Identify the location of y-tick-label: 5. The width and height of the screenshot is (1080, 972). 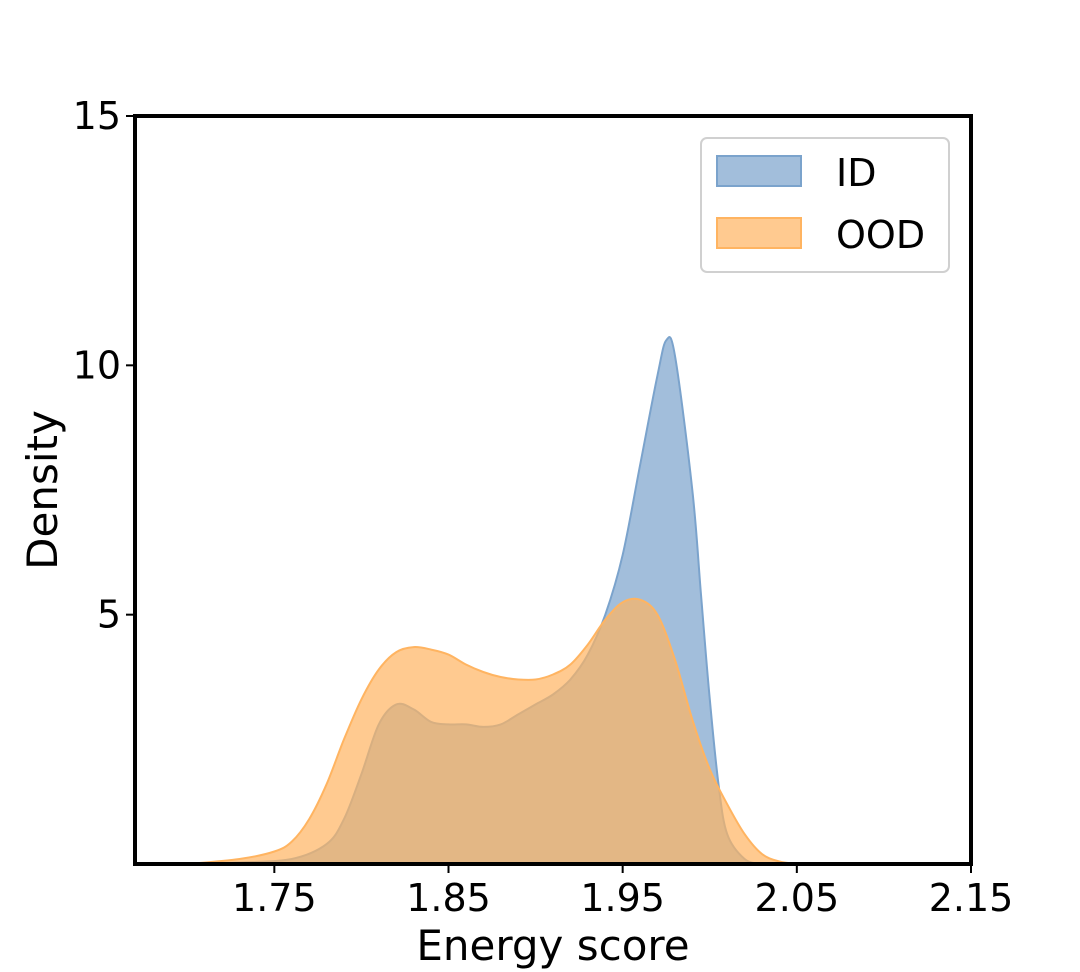
(109, 615).